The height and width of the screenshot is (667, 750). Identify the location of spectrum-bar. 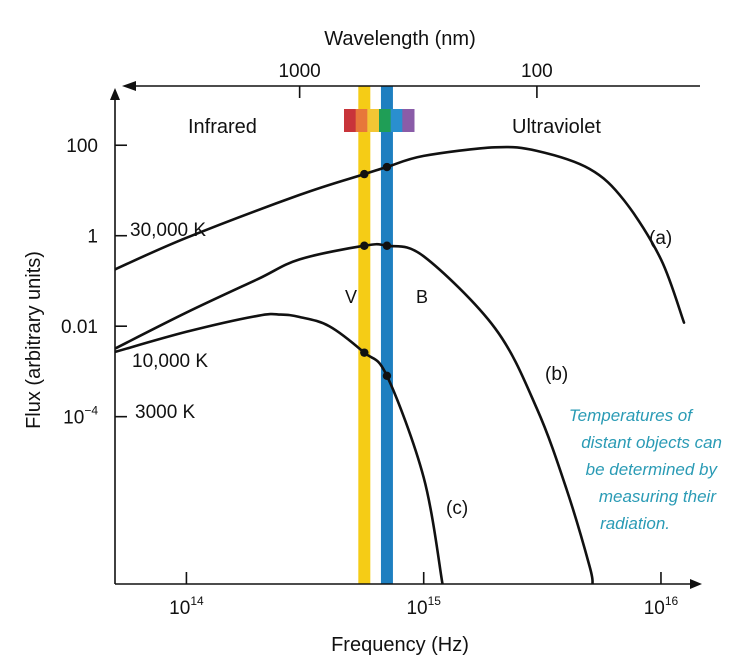
(379, 120).